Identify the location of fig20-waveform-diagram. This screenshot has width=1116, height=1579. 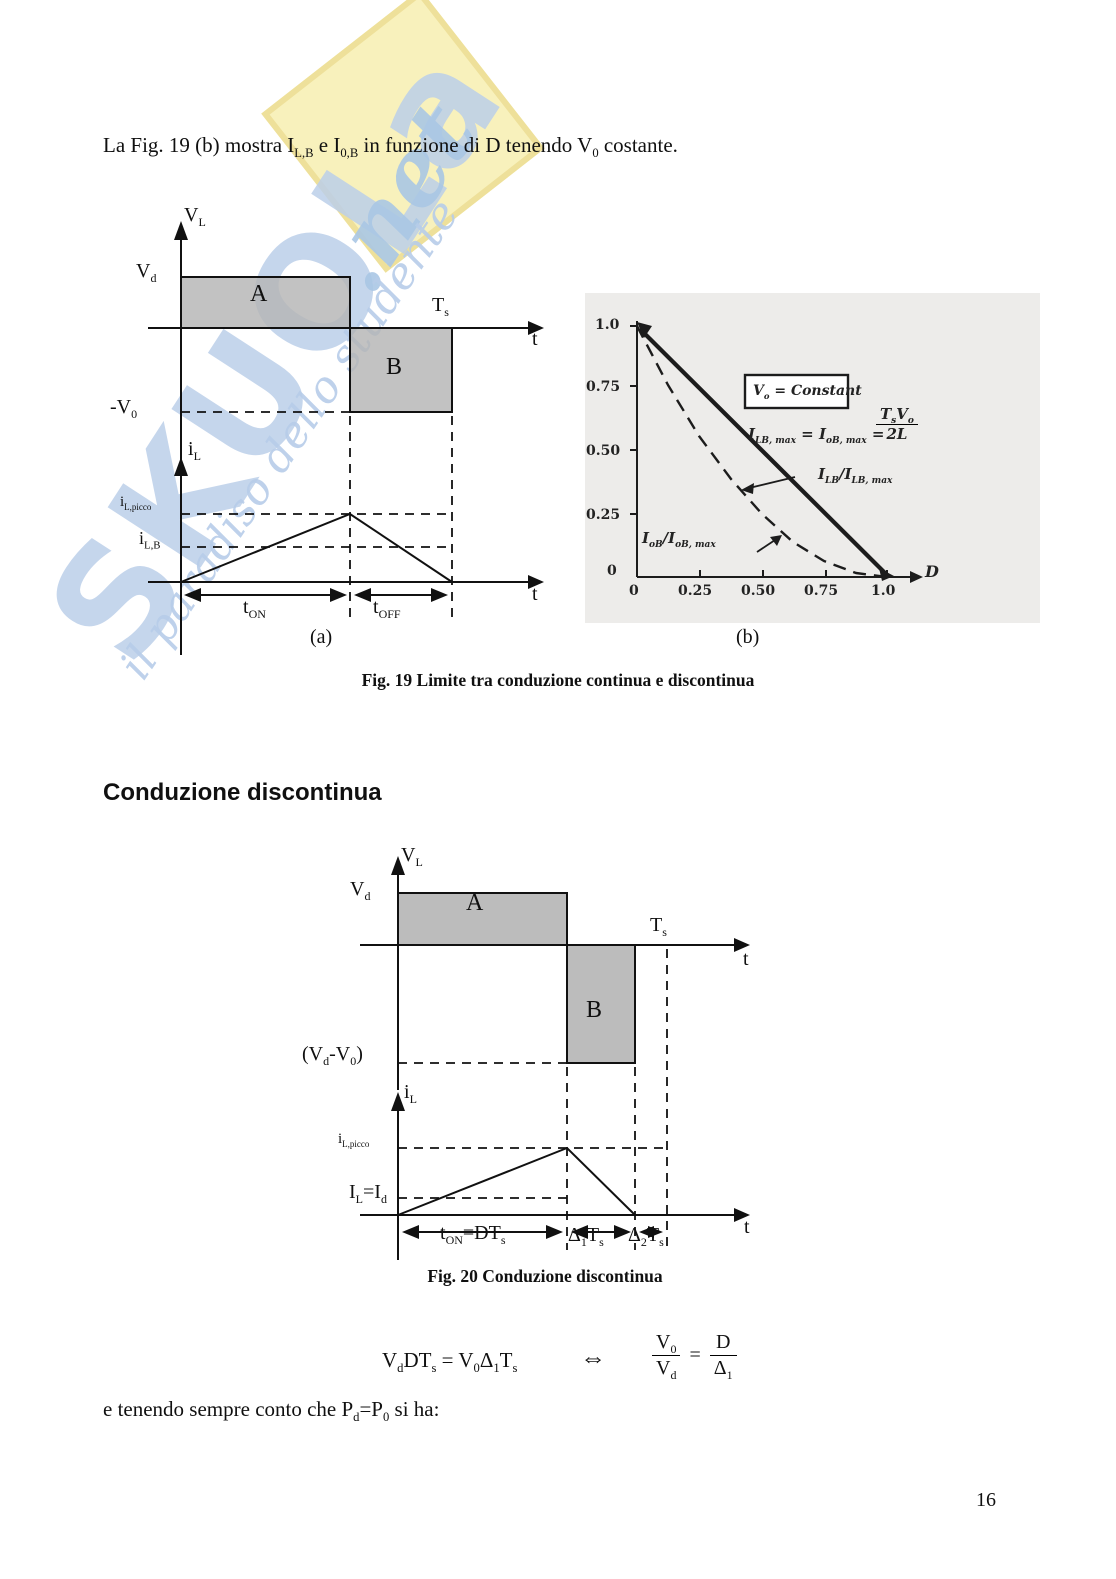
(555, 1058).